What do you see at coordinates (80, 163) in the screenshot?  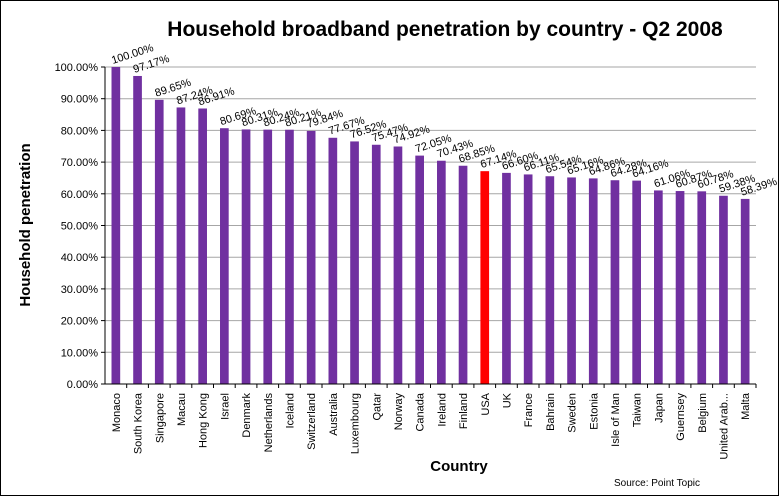 I see `y-tick-label: 70.00%` at bounding box center [80, 163].